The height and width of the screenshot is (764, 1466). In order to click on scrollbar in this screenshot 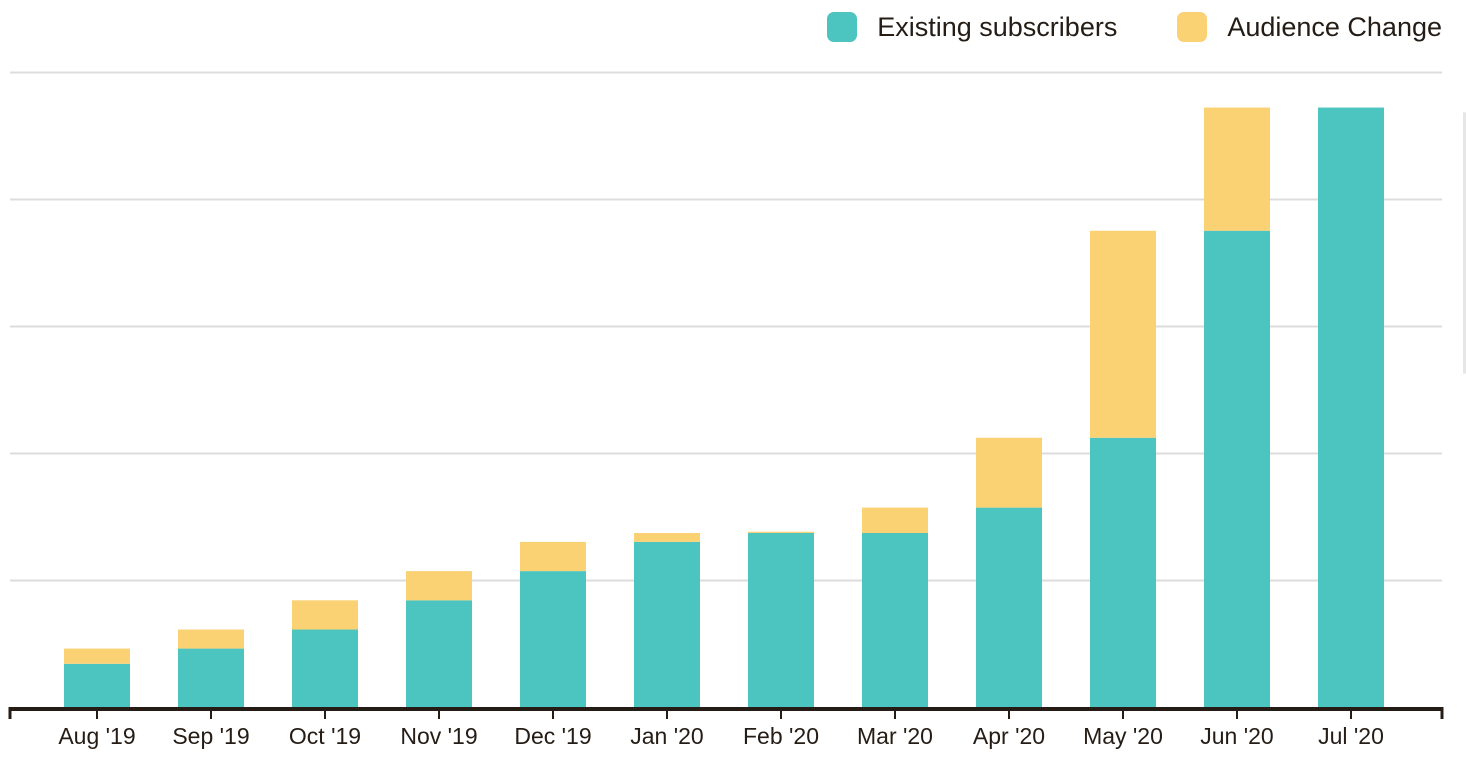, I will do `click(1464, 243)`.